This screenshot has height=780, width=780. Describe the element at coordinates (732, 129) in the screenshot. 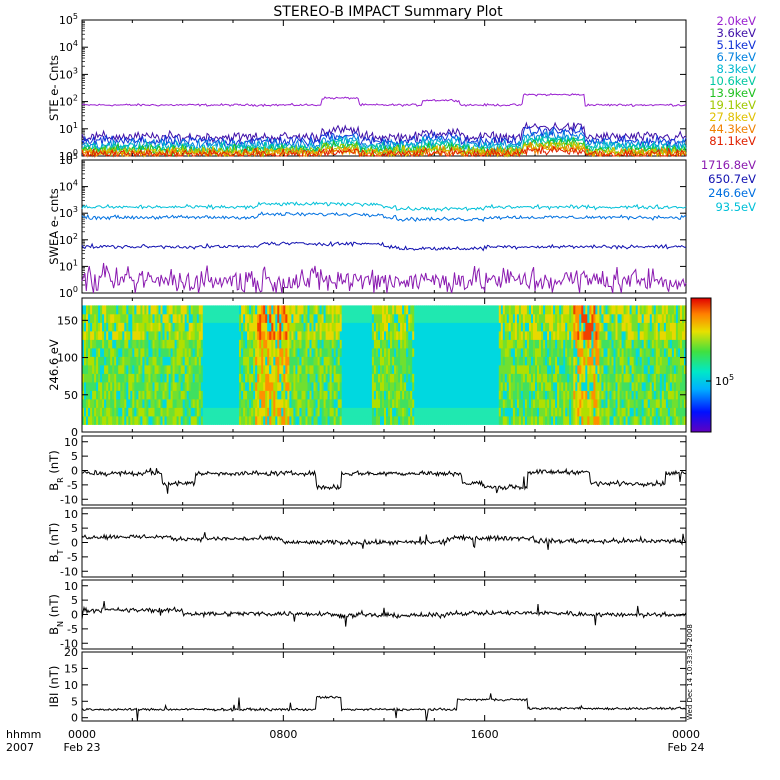

I see `ste-legend-entry: 44.3keV` at that location.